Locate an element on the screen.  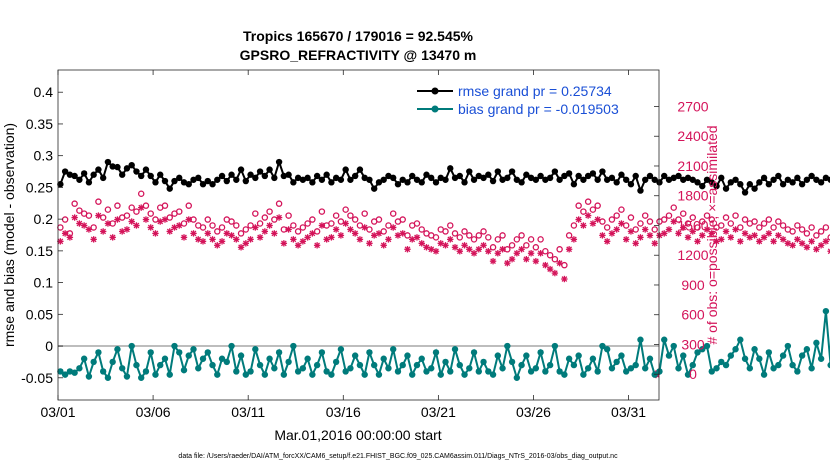
right-tick-label: 2700 is located at coordinates (692, 106).